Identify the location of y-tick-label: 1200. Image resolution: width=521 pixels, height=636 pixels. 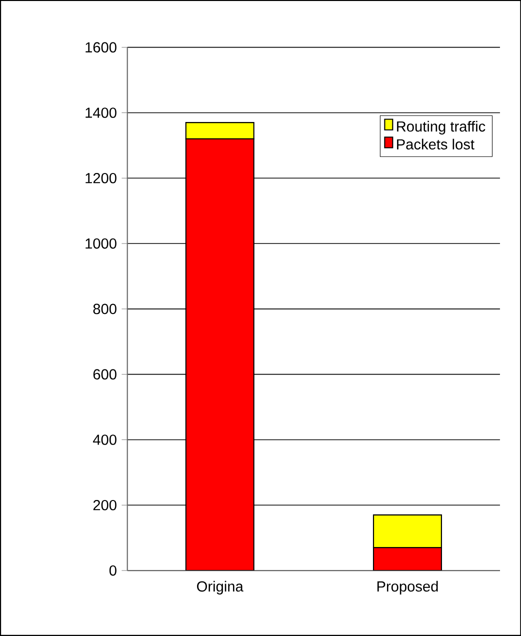
(101, 178).